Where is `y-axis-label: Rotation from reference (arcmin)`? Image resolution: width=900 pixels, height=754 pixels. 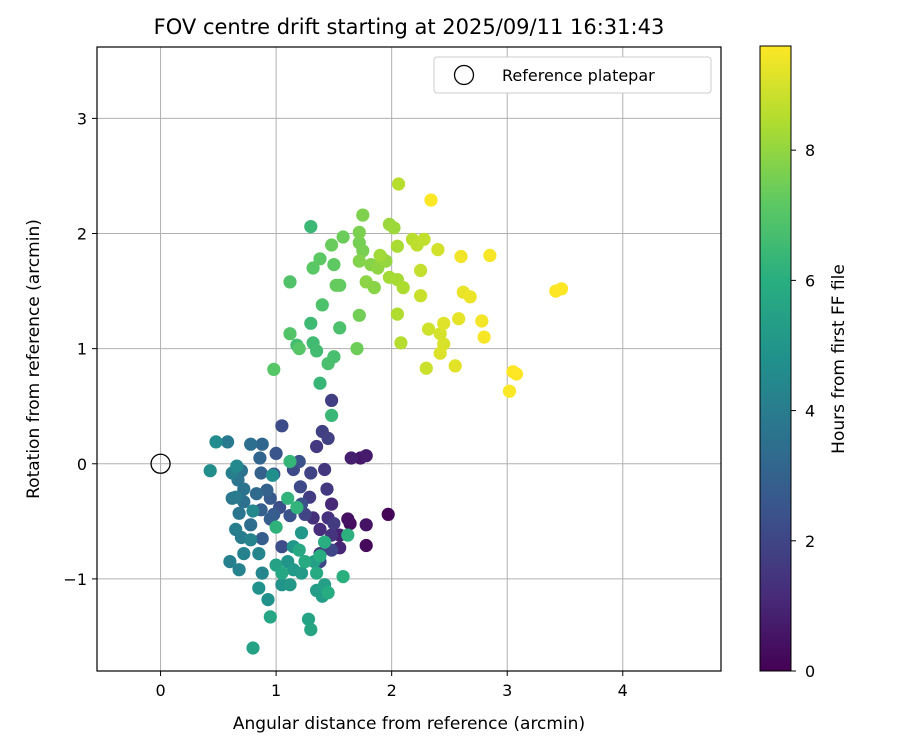
y-axis-label: Rotation from reference (arcmin) is located at coordinates (34, 359).